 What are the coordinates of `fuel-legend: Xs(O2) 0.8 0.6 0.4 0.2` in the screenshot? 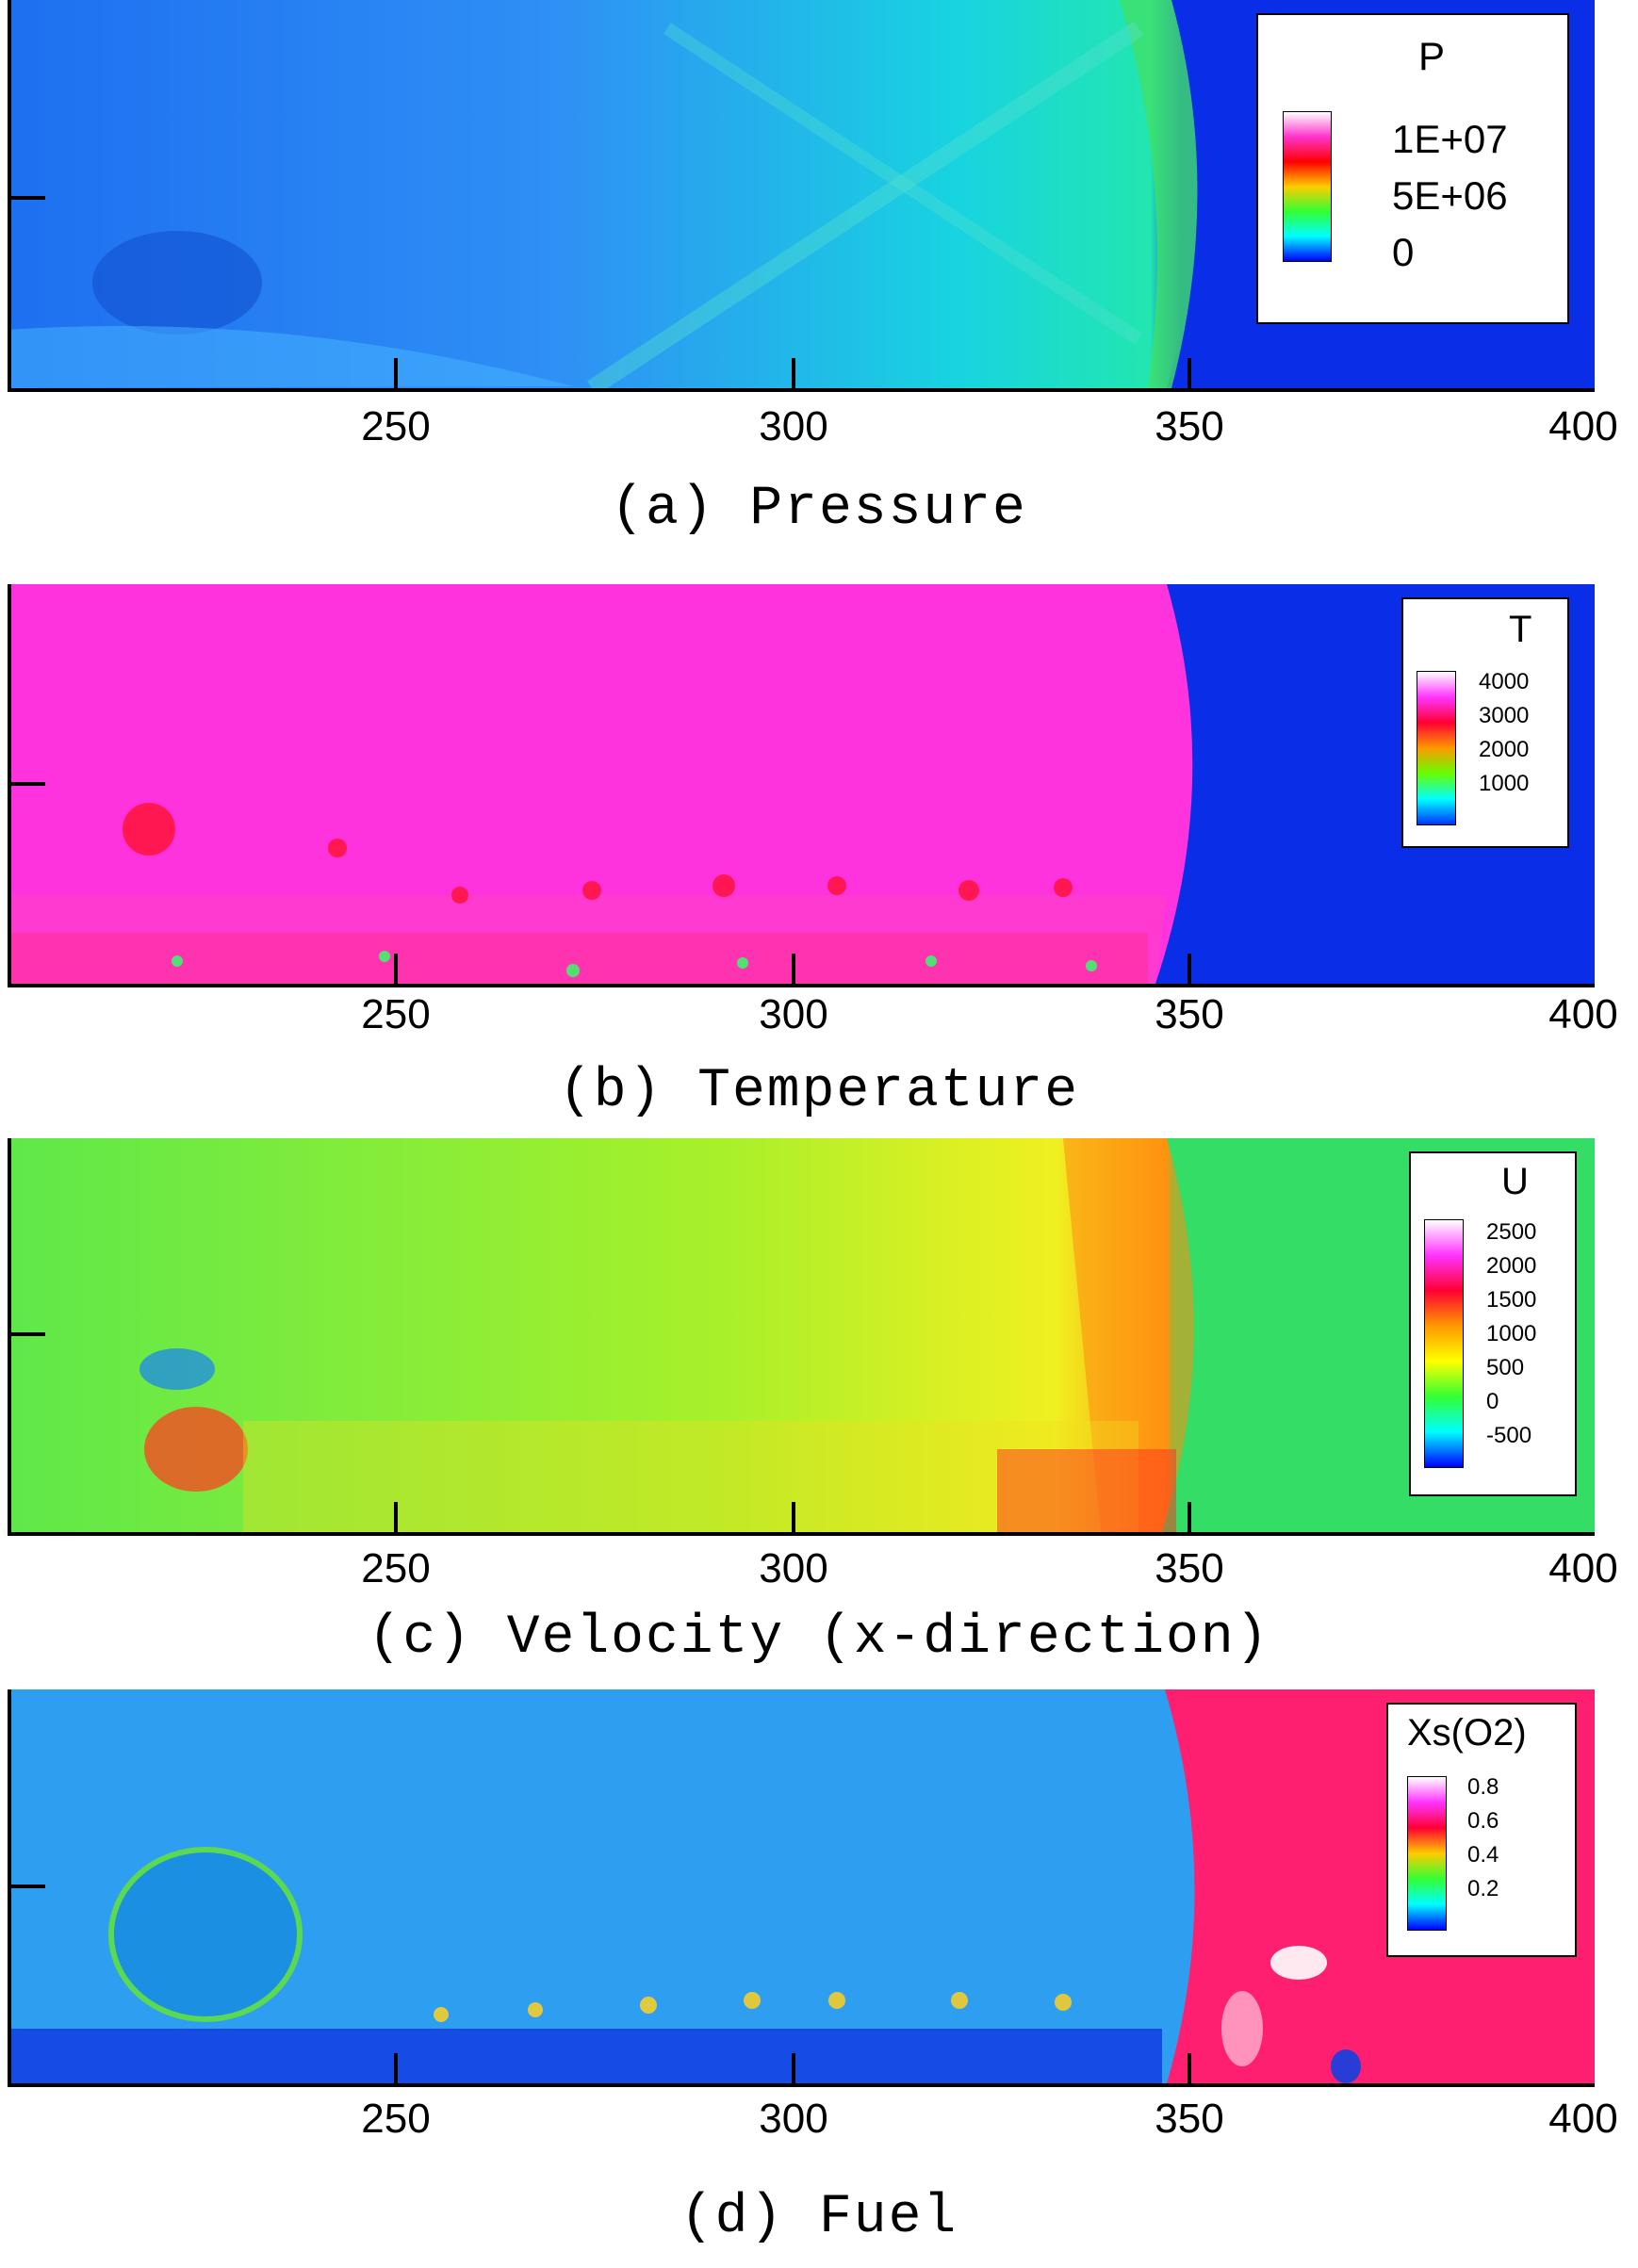 It's located at (1481, 1830).